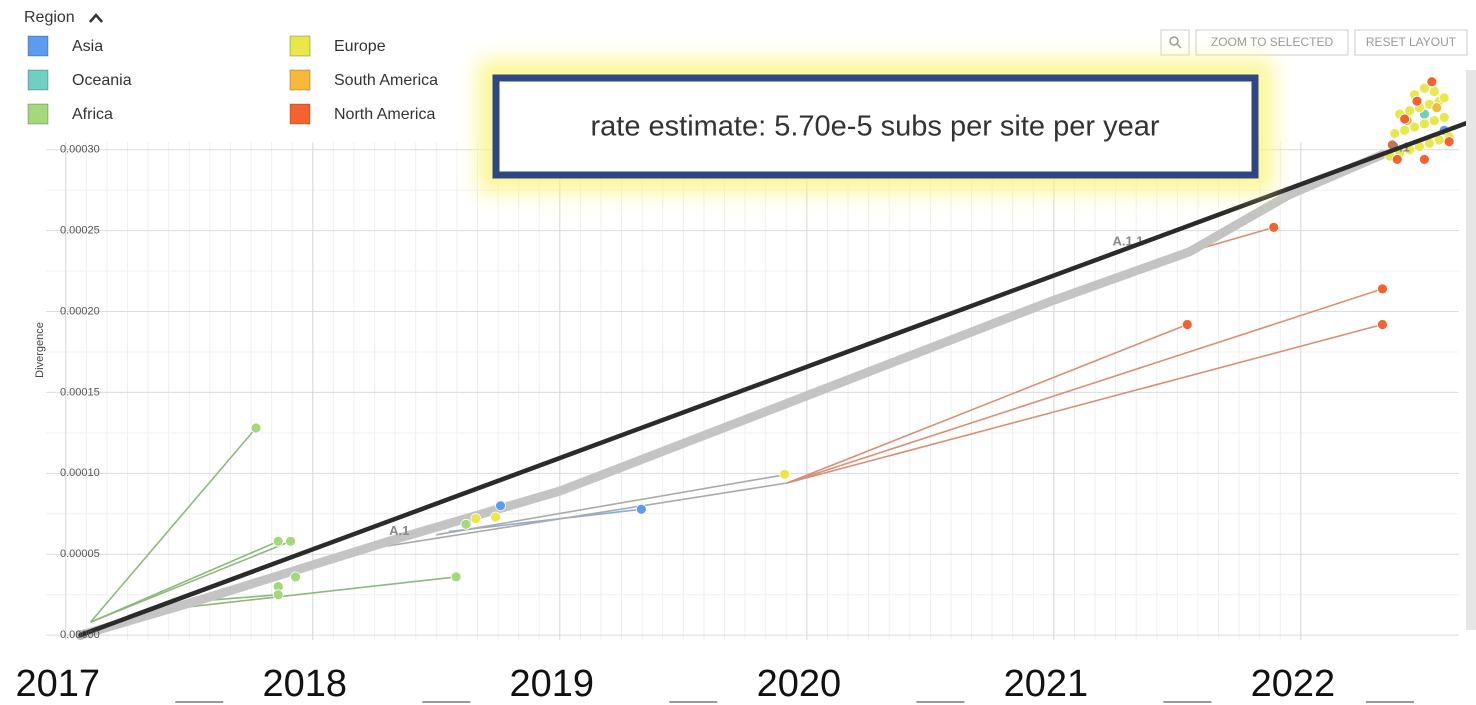 This screenshot has height=705, width=1476. What do you see at coordinates (552, 684) in the screenshot?
I see `x-tick-label: 2019` at bounding box center [552, 684].